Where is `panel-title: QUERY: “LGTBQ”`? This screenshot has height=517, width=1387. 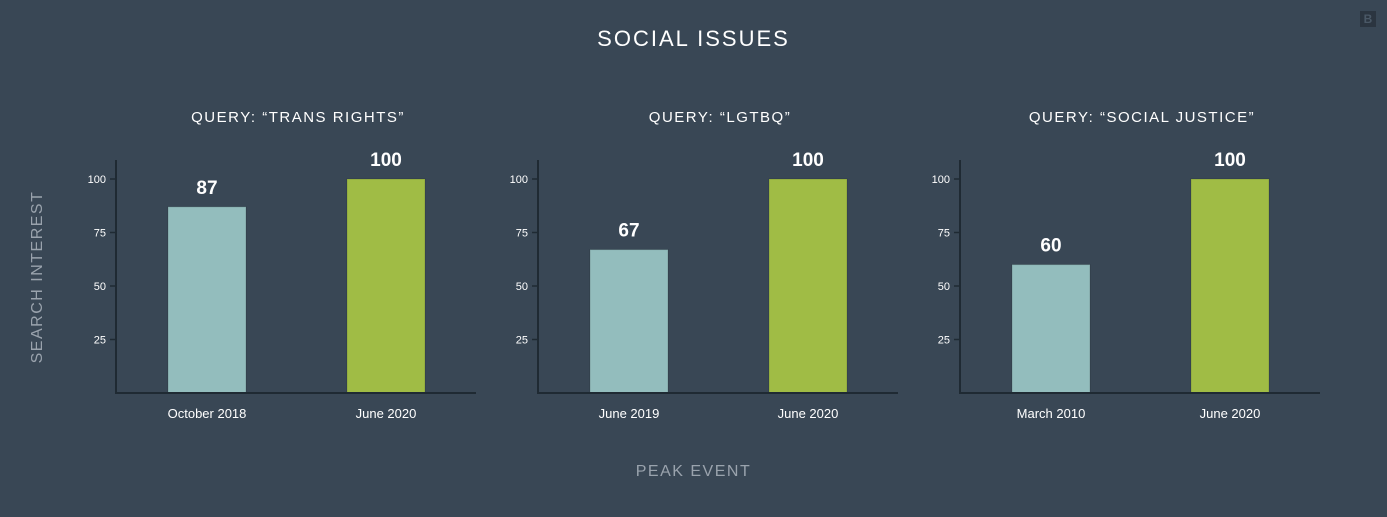
panel-title: QUERY: “LGTBQ” is located at coordinates (720, 117).